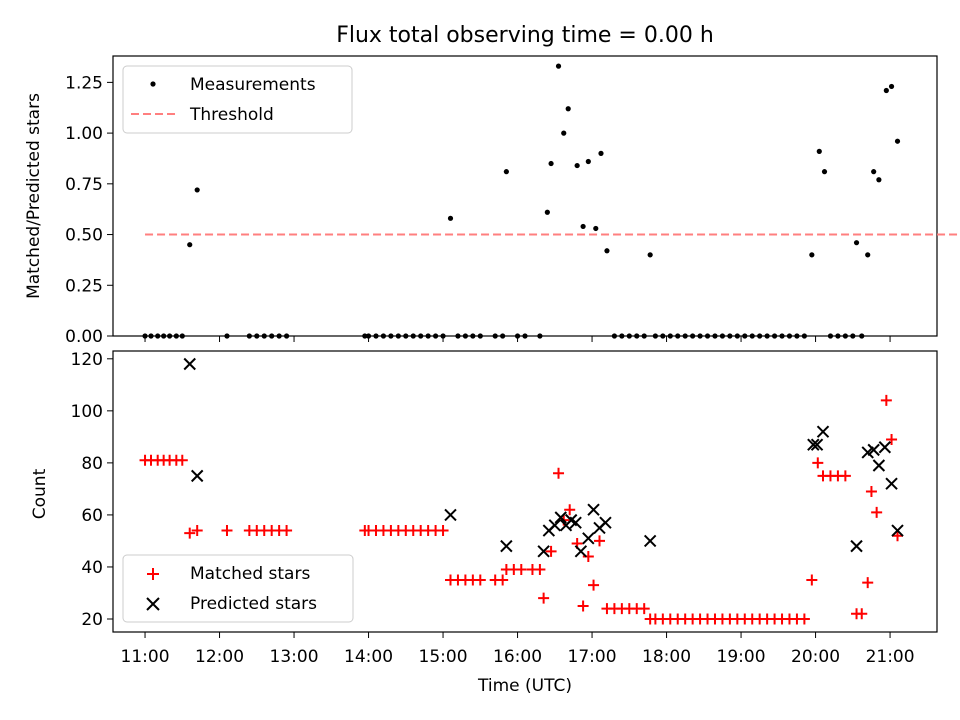 Image resolution: width=960 pixels, height=720 pixels. What do you see at coordinates (815, 657) in the screenshot?
I see `bottom-xtick-label: 20:00` at bounding box center [815, 657].